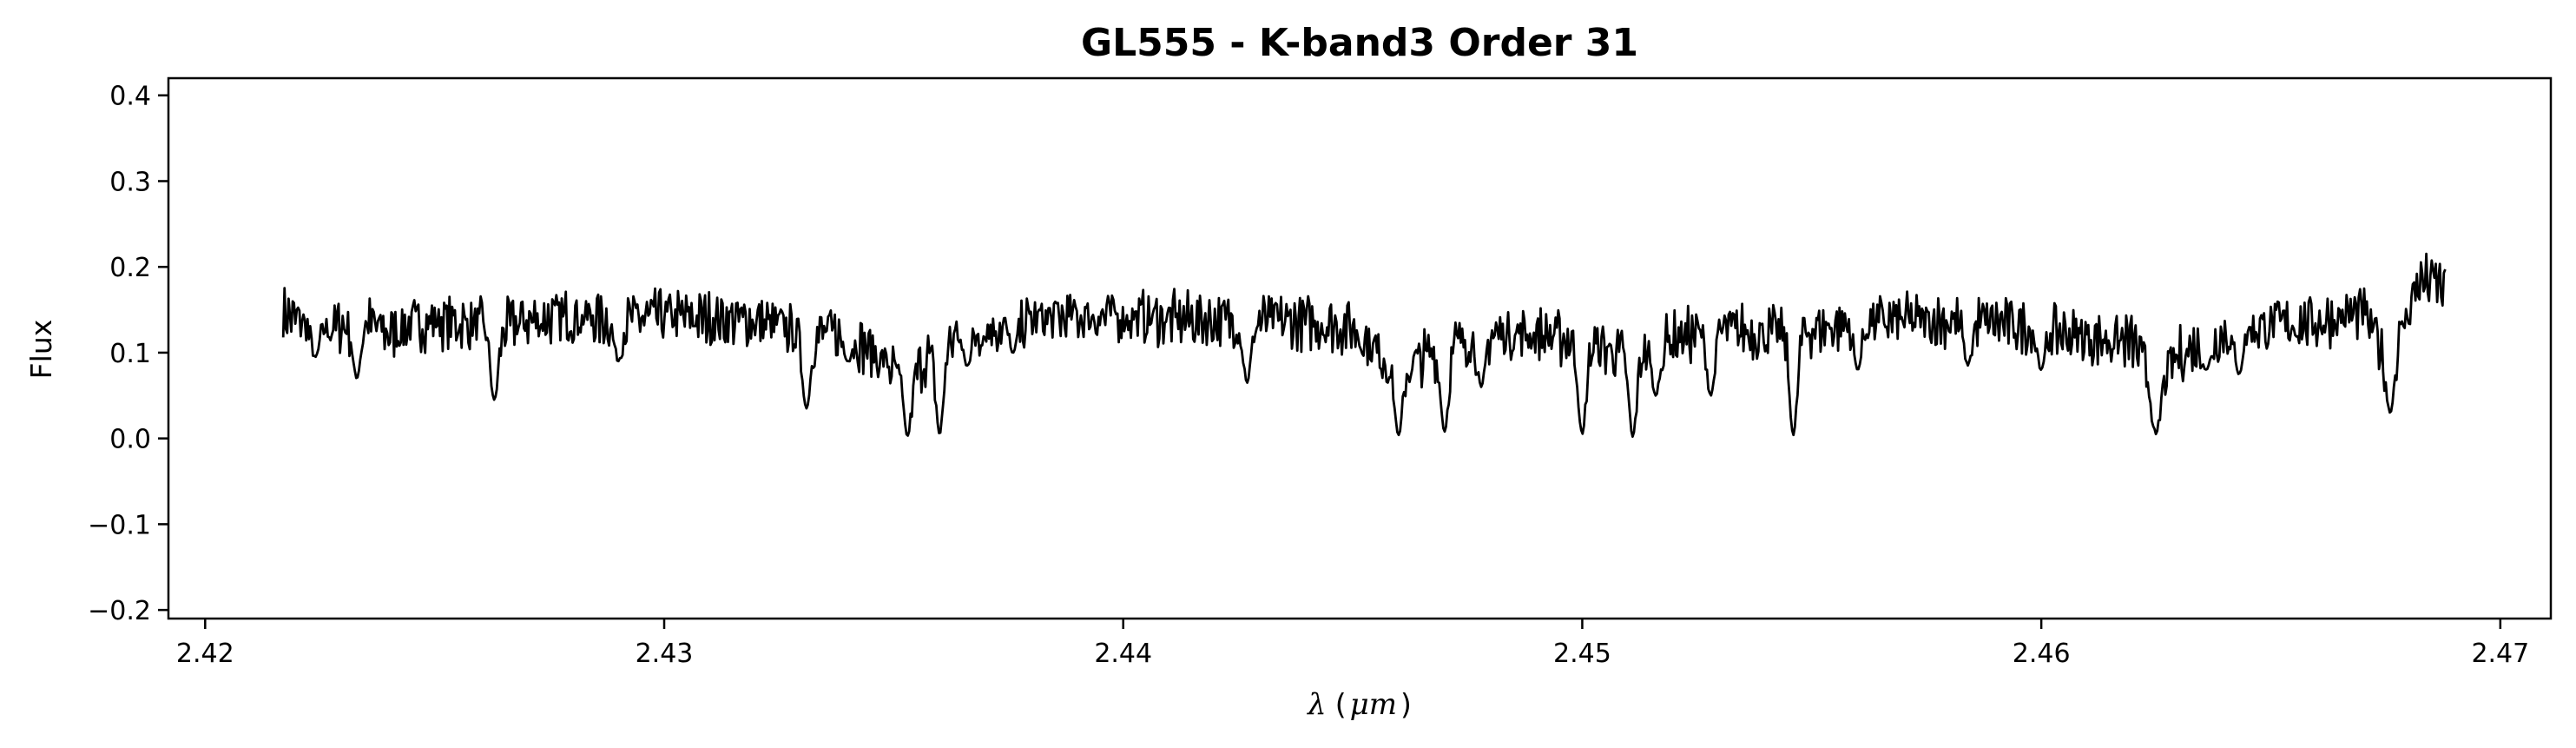 This screenshot has height=748, width=2576. I want to click on y-tick-label: 0.2, so click(130, 268).